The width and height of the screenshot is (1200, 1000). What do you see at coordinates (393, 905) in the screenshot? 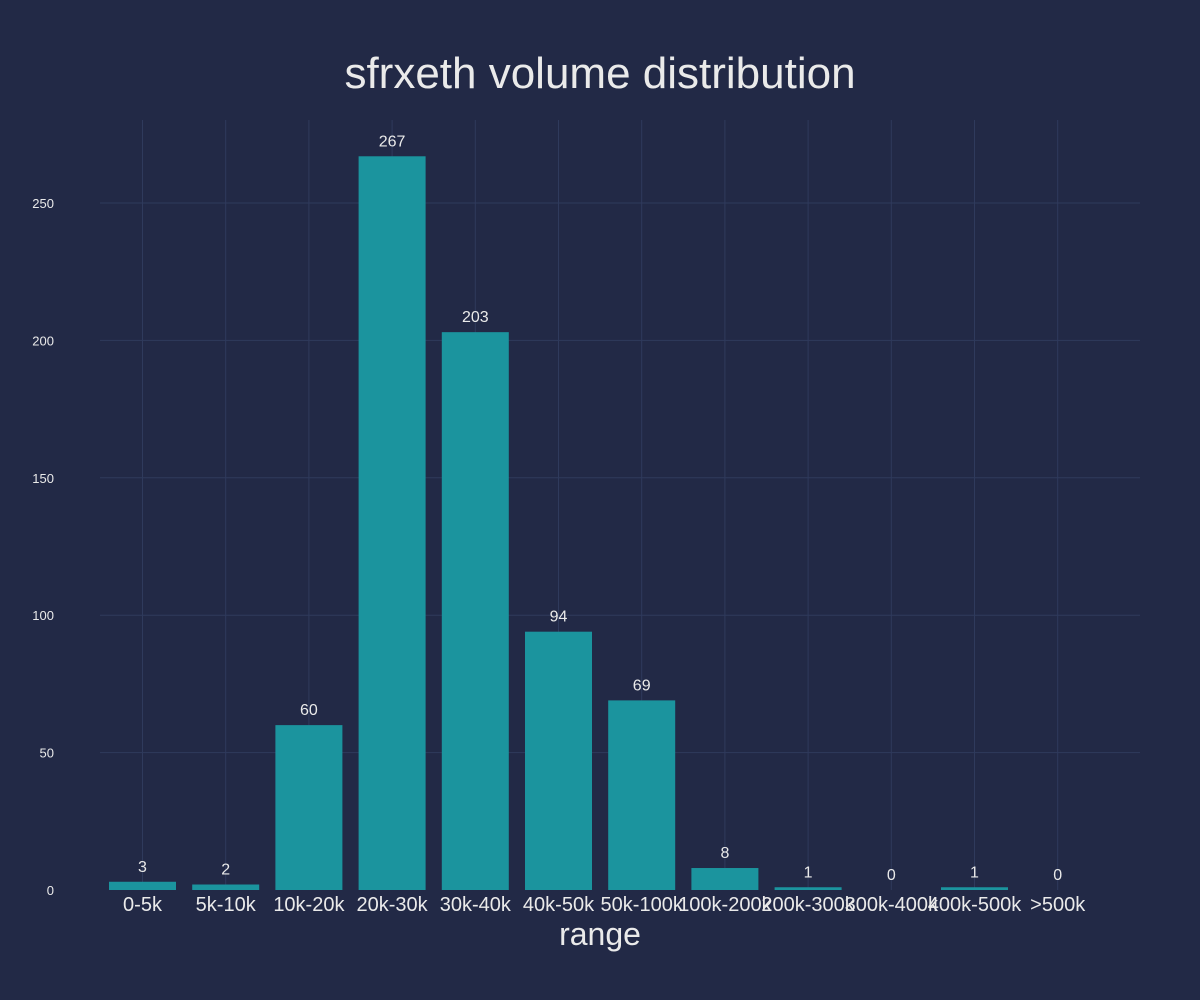
I see `x-tick-label: 20k-30k` at bounding box center [393, 905].